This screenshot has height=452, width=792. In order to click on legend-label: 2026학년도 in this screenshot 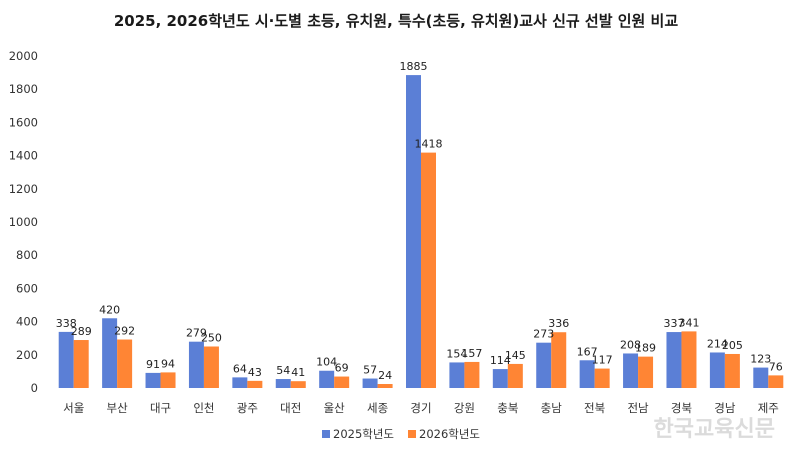, I will do `click(449, 434)`.